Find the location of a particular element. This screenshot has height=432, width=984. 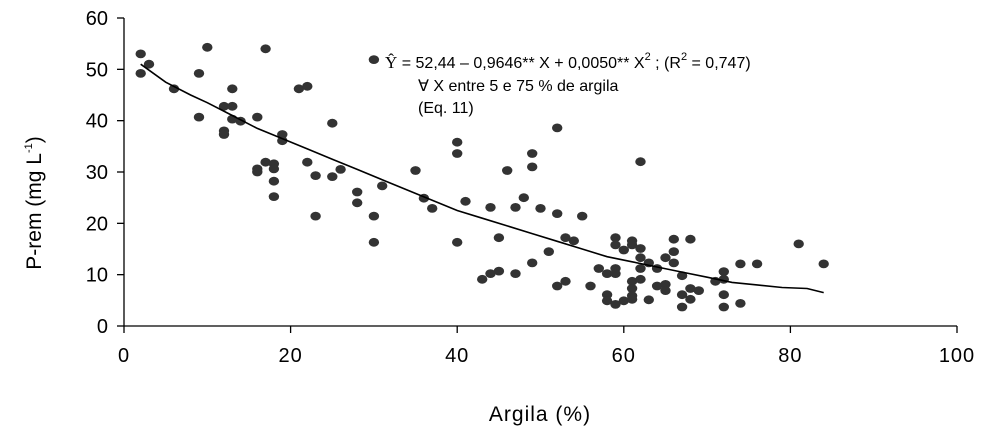

y-tick-label-30: 30 is located at coordinates (97, 173).